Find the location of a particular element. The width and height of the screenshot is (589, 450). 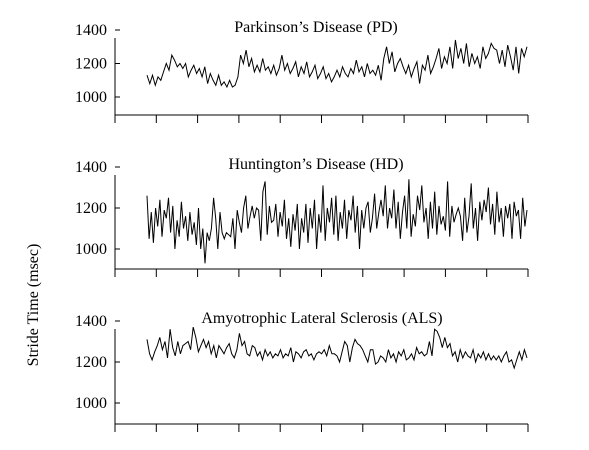

pd-y-tick-labels: 1000 1200 1400 is located at coordinates (91, 64).